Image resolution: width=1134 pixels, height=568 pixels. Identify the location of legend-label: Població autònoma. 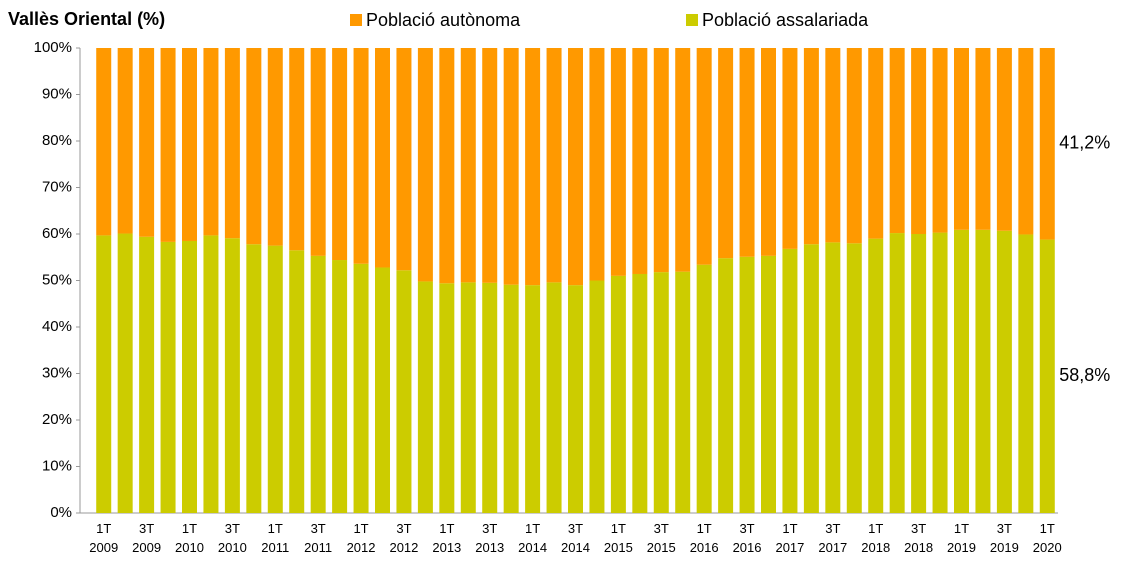
(443, 20).